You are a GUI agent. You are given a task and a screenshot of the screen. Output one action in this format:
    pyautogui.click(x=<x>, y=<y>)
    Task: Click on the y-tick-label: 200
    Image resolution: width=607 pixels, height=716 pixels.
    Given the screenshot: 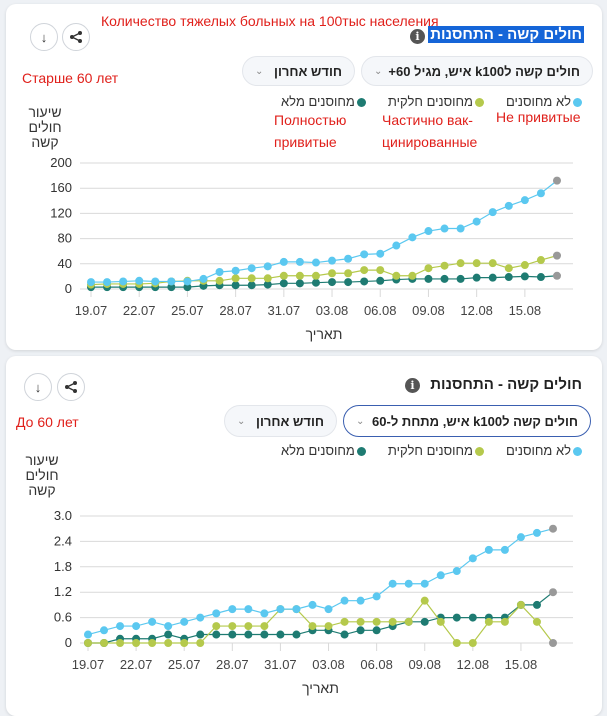 What is the action you would take?
    pyautogui.click(x=61, y=162)
    